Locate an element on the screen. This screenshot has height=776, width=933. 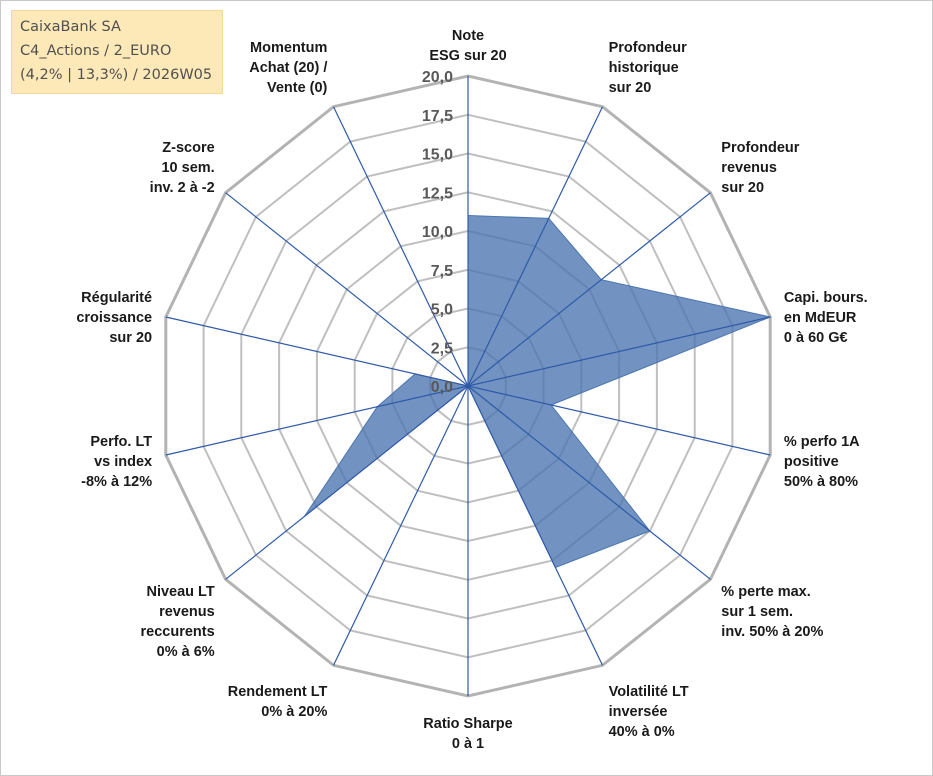
company-name: CaixaBank SA is located at coordinates (70, 27).